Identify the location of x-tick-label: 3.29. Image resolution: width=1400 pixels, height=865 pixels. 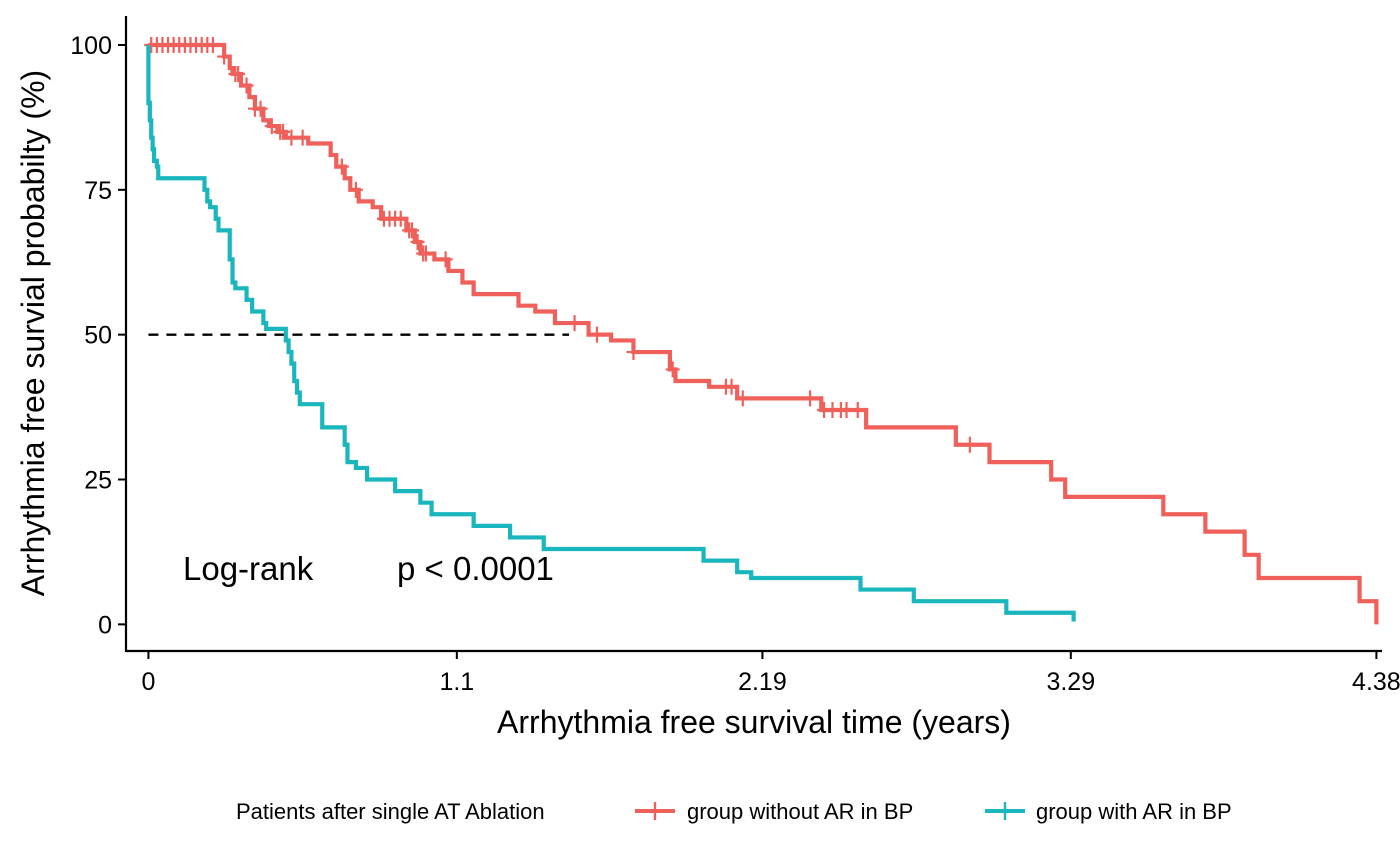
(1070, 682).